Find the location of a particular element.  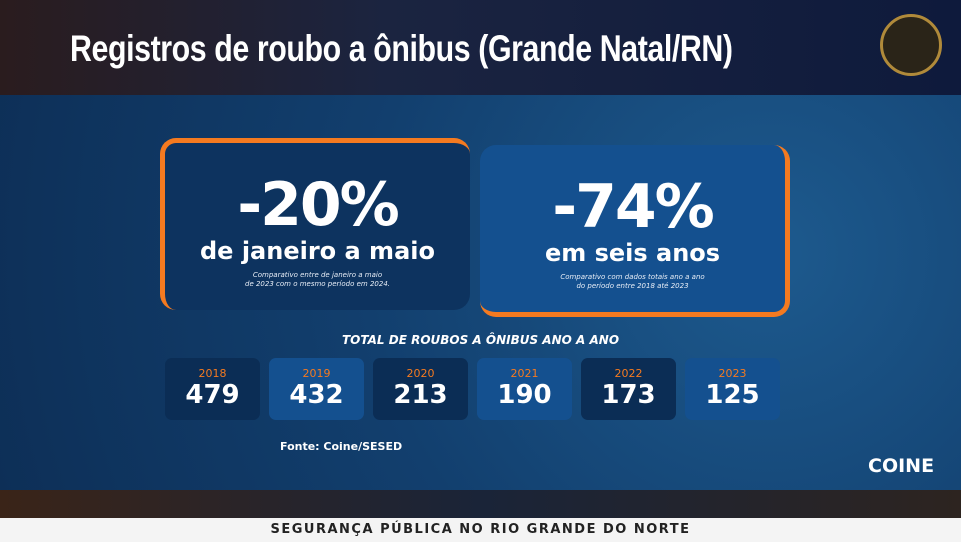

note-line: Comparativo com dados totais ano a ano is located at coordinates (632, 277).